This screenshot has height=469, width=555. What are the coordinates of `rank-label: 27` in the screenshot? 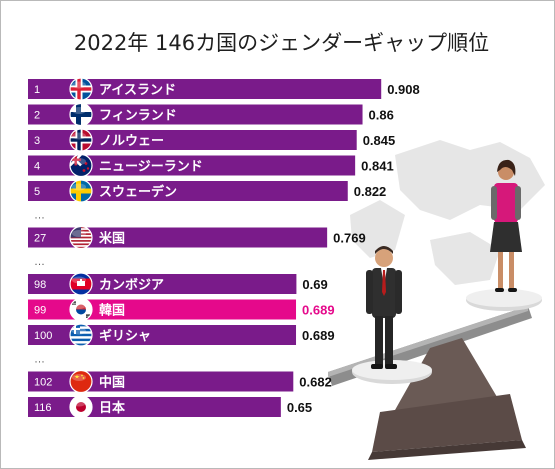 It's located at (40, 239).